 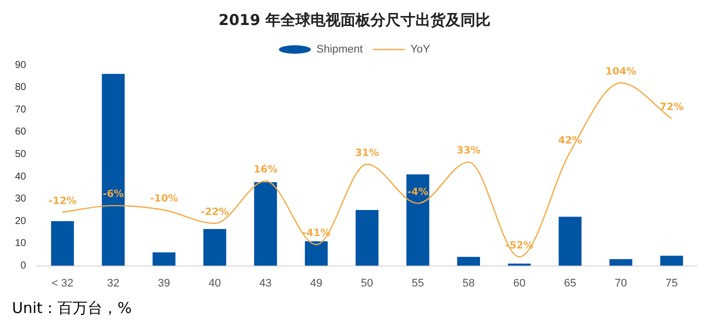 I want to click on text: Unit：百万台，%, so click(x=72, y=308).